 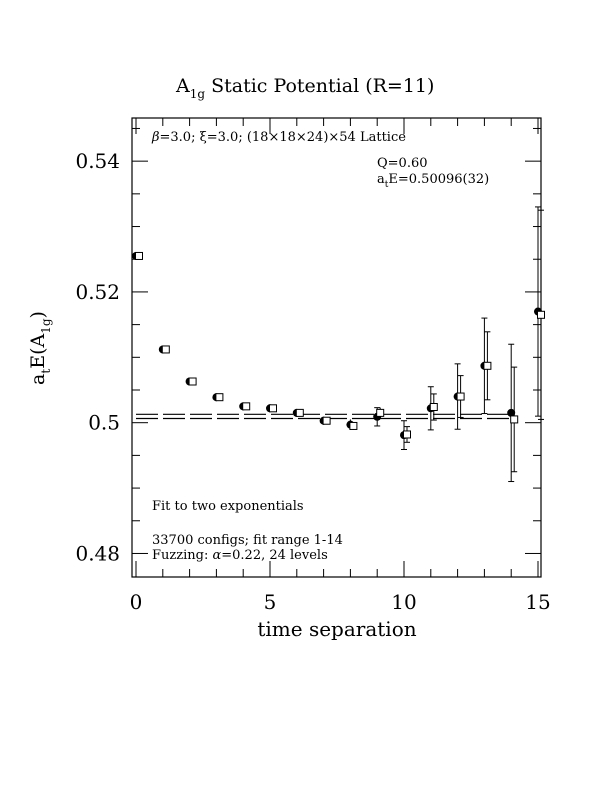 I want to click on chart-title: A1g Static Potential (R=11), so click(x=304, y=88).